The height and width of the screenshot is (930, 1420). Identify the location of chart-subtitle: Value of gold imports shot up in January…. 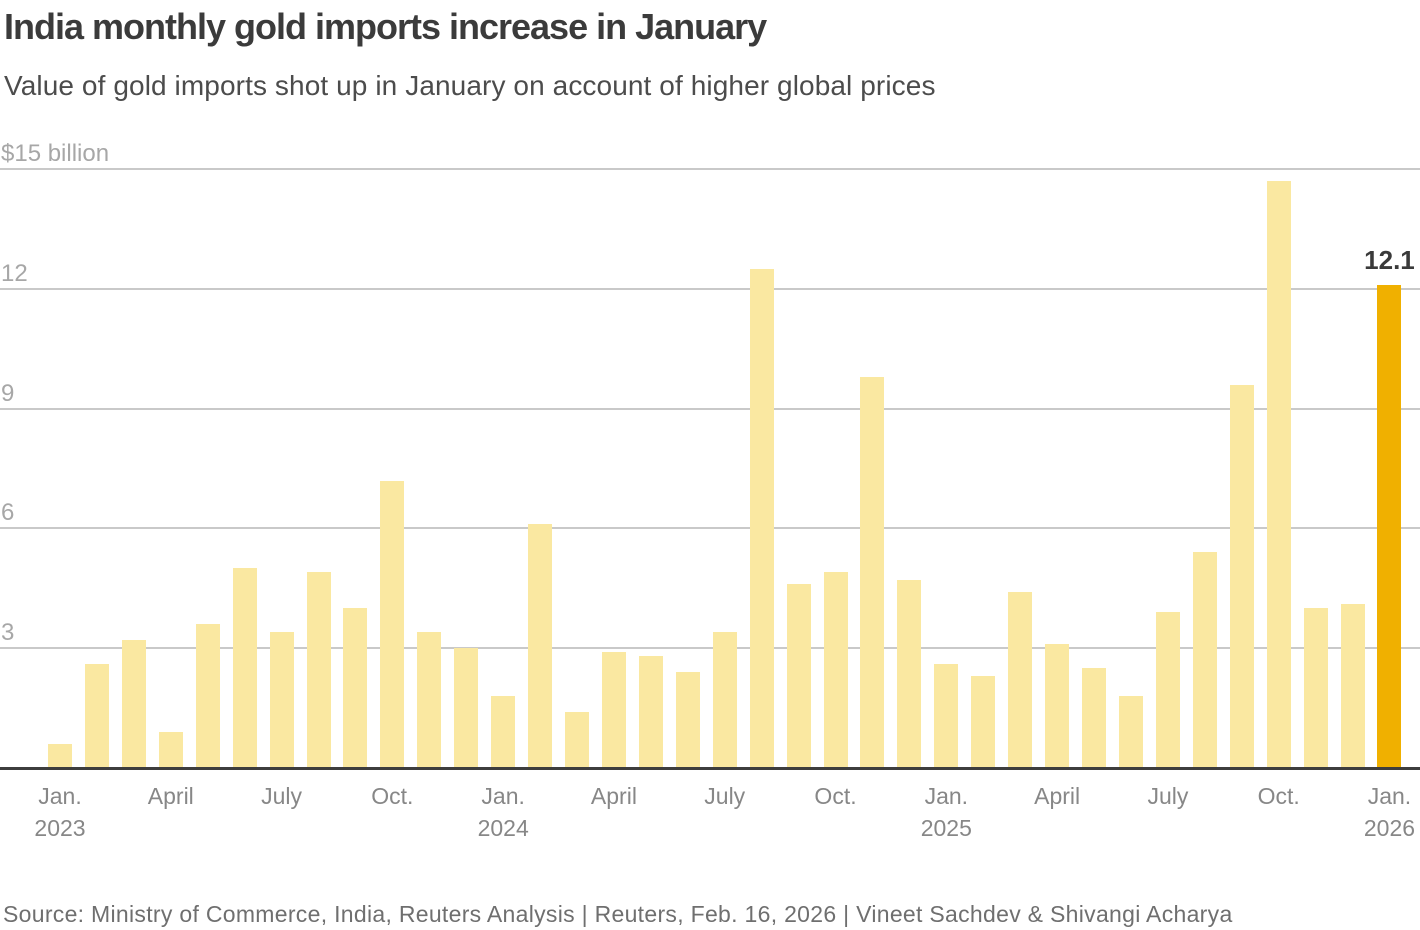
(470, 85).